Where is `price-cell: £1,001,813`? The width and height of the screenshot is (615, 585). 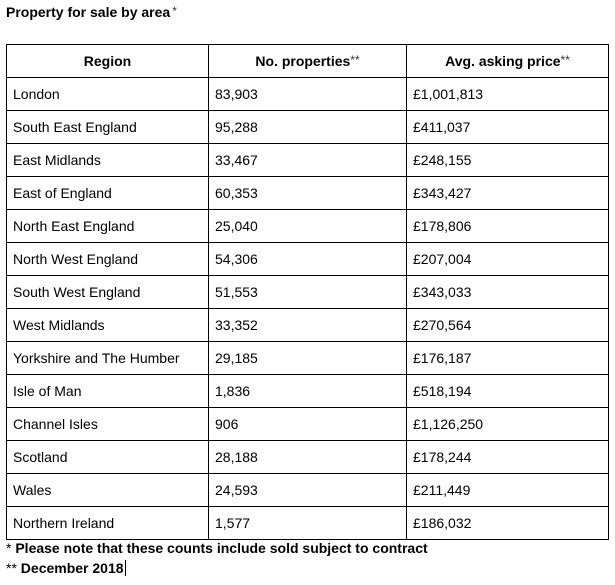 price-cell: £1,001,813 is located at coordinates (507, 94).